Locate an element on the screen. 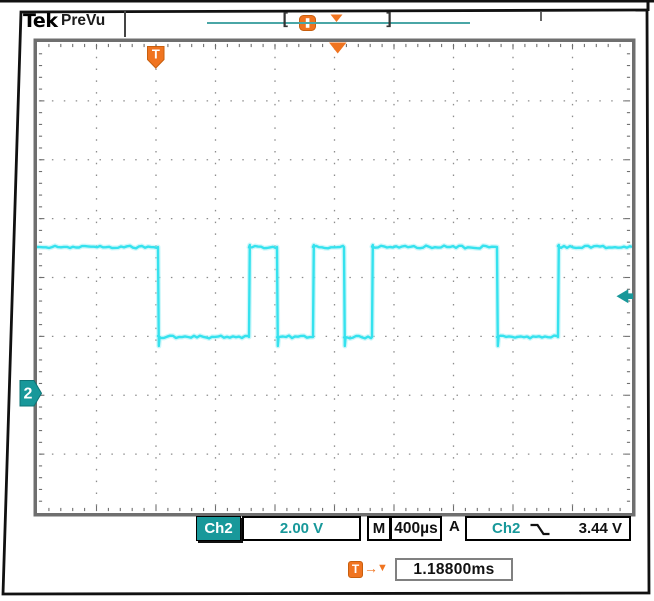  delay-trigger-icon: T is located at coordinates (355, 569).